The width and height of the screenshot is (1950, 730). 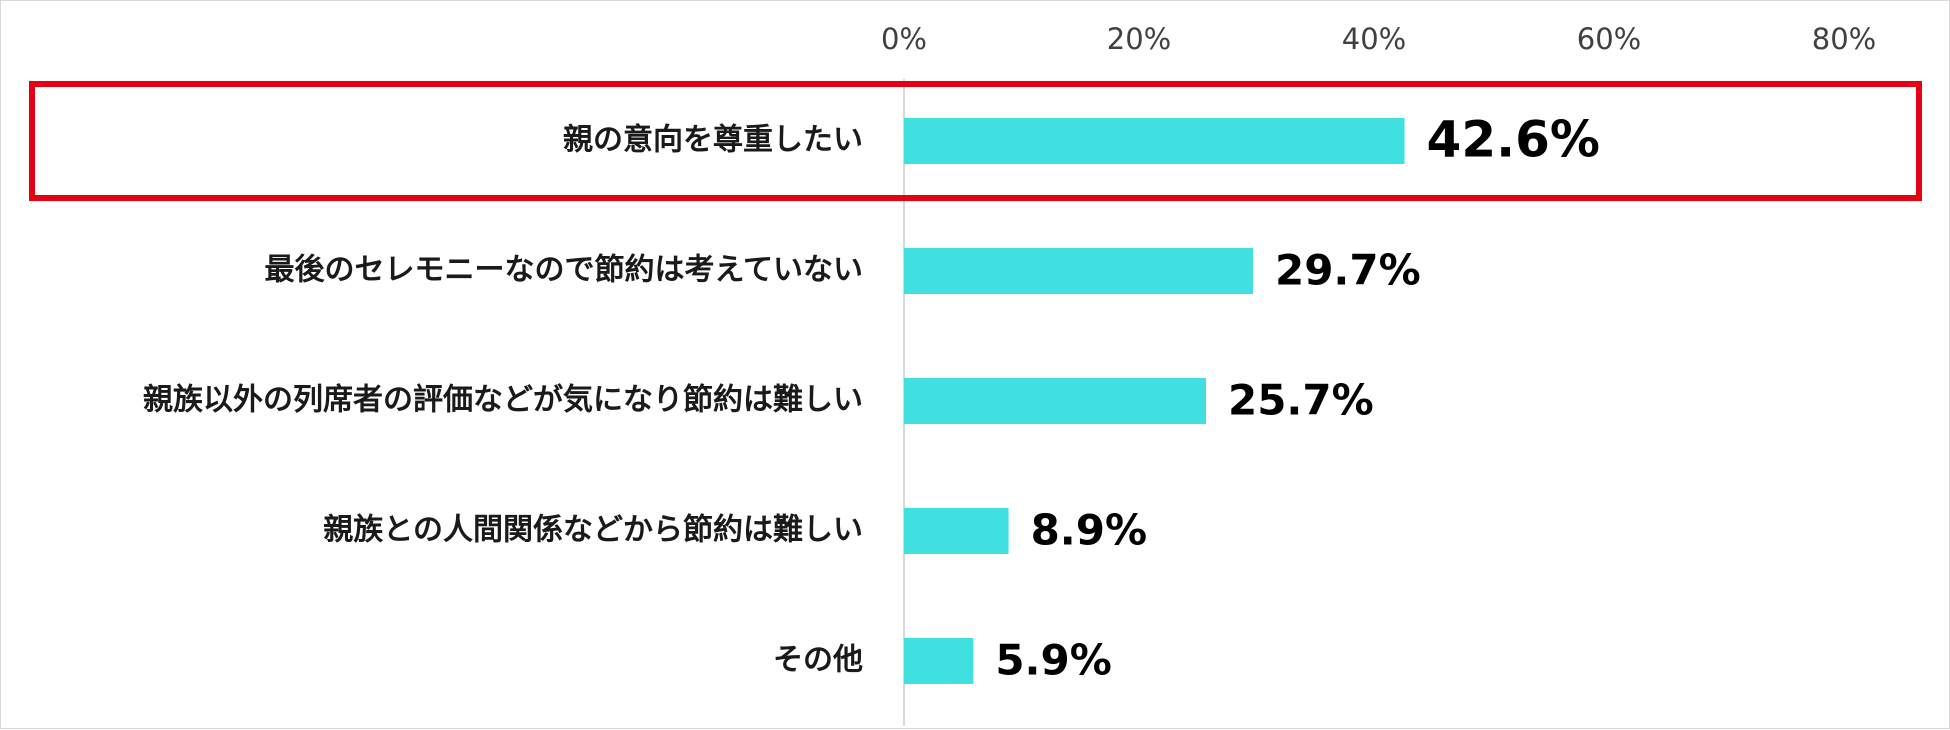 I want to click on data-label: 25.7%, so click(x=1301, y=400).